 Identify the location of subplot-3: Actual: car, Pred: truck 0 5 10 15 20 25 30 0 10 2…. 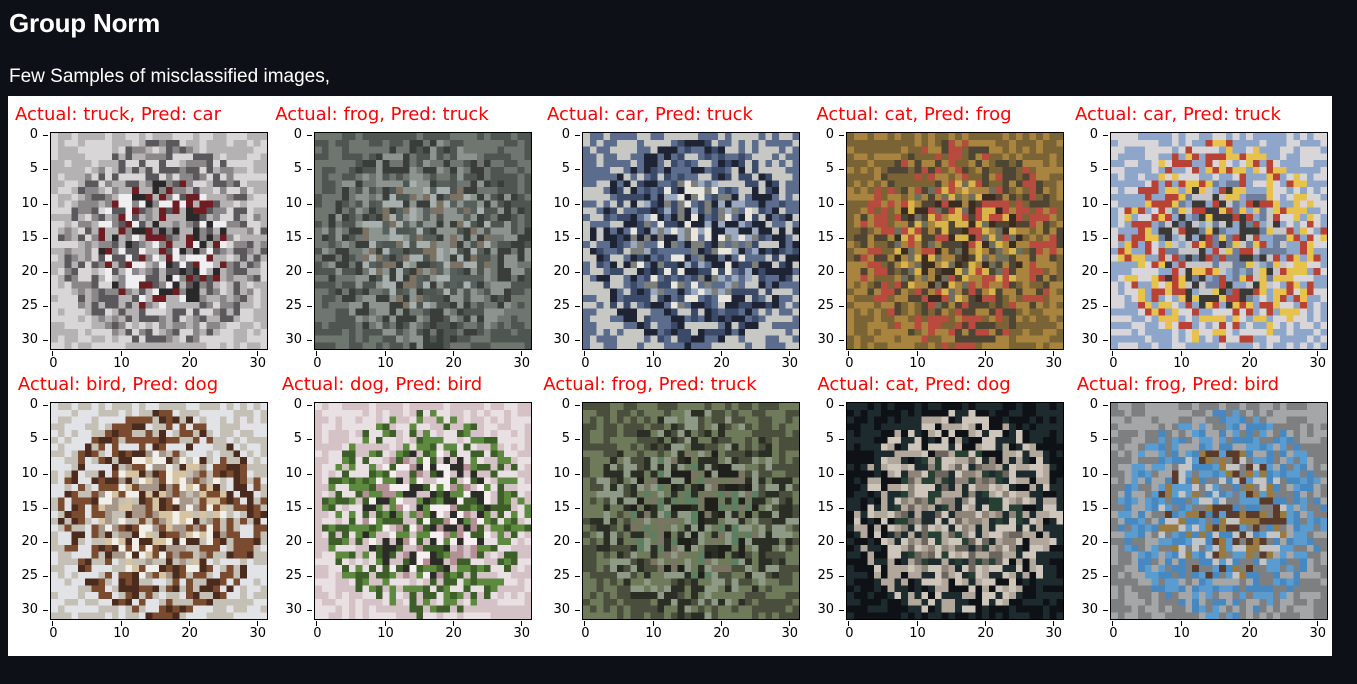
(670, 233).